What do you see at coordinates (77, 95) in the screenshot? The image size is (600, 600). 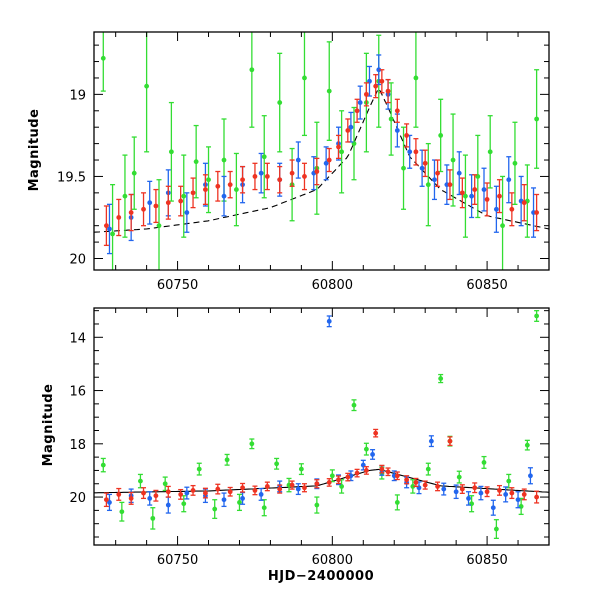 I see `y-tick-label: 19` at bounding box center [77, 95].